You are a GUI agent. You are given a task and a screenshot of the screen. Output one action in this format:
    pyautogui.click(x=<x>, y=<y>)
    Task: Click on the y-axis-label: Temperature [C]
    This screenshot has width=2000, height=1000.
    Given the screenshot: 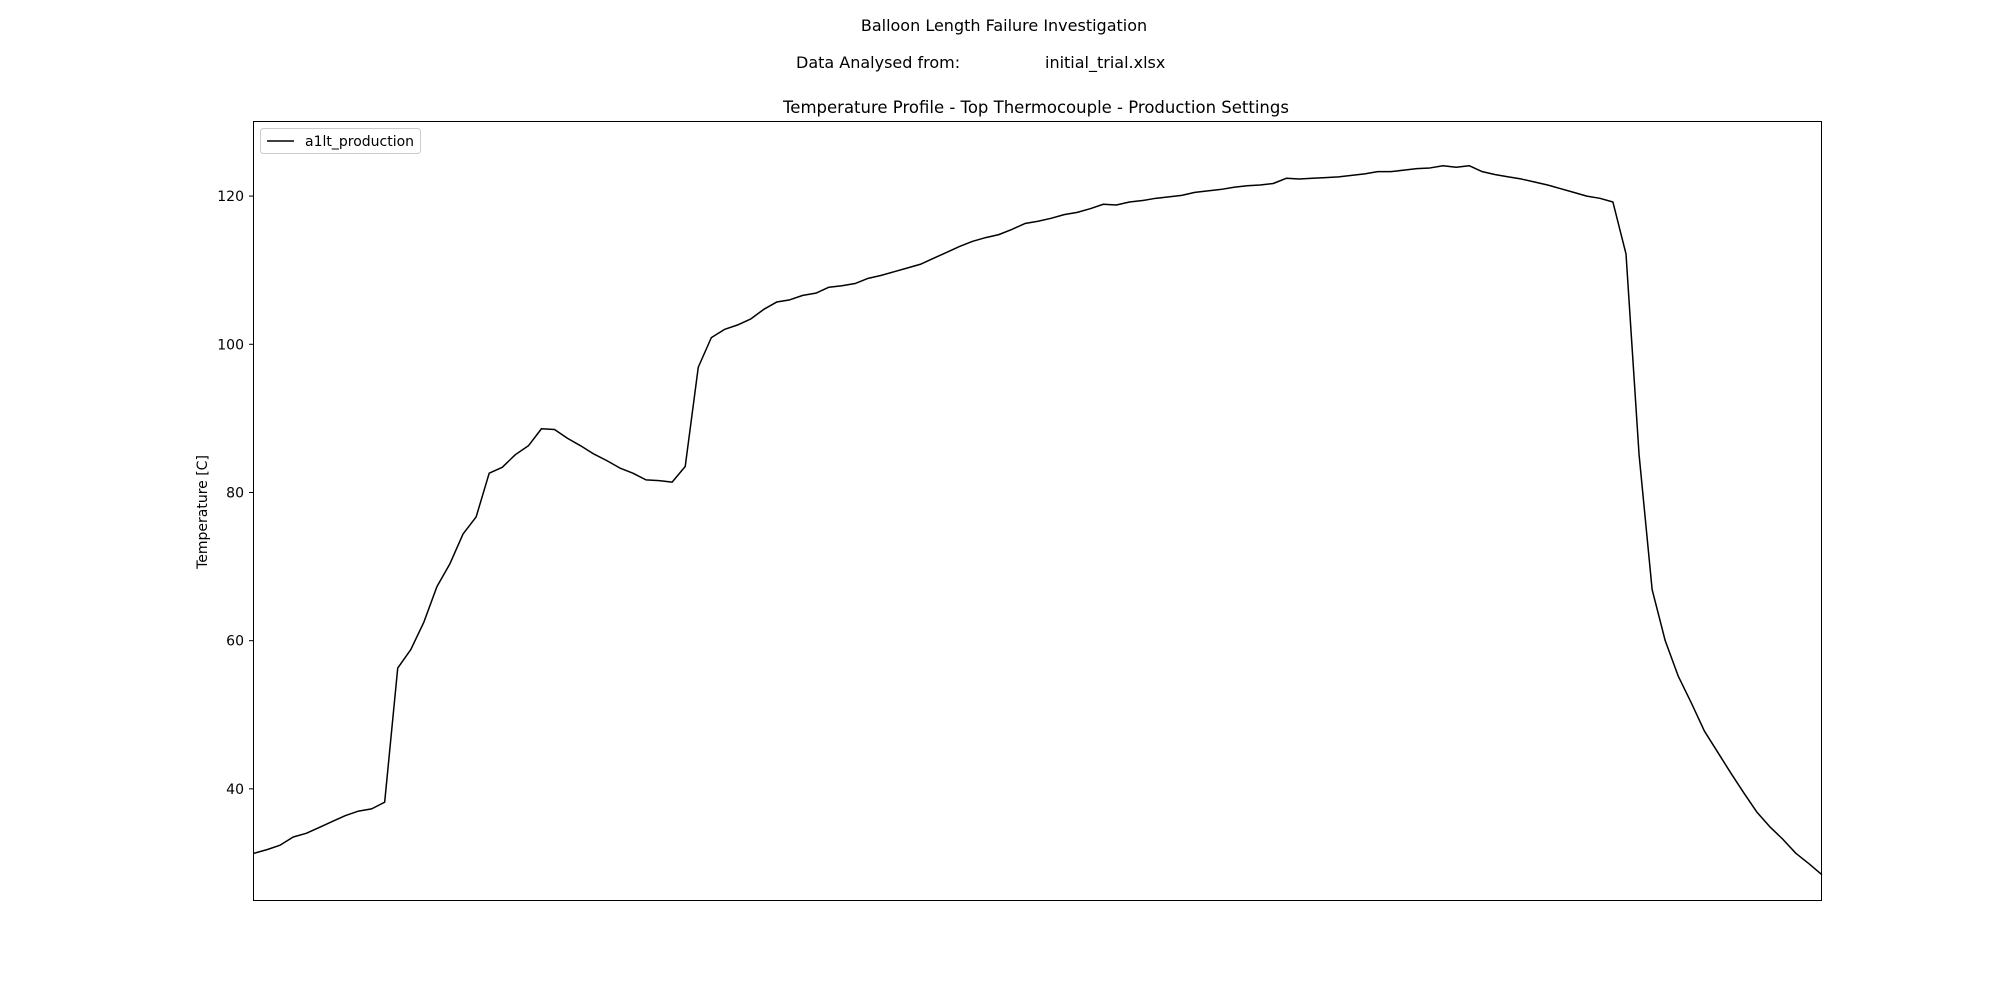 What is the action you would take?
    pyautogui.click(x=203, y=512)
    